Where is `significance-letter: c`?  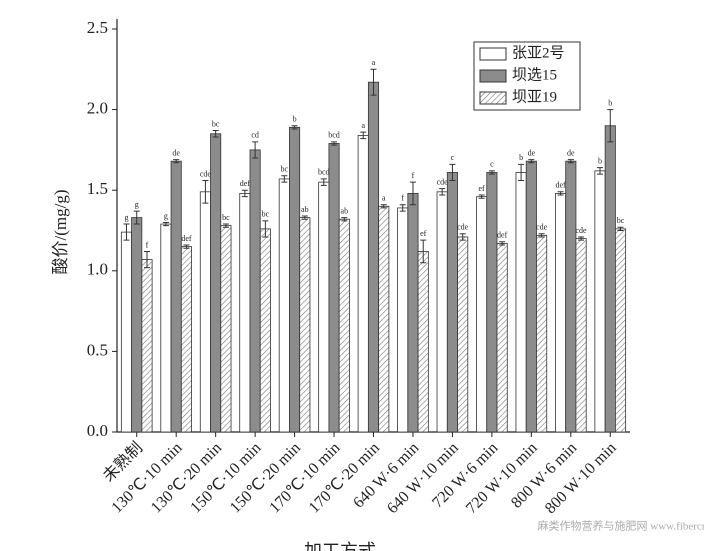 significance-letter: c is located at coordinates (492, 164).